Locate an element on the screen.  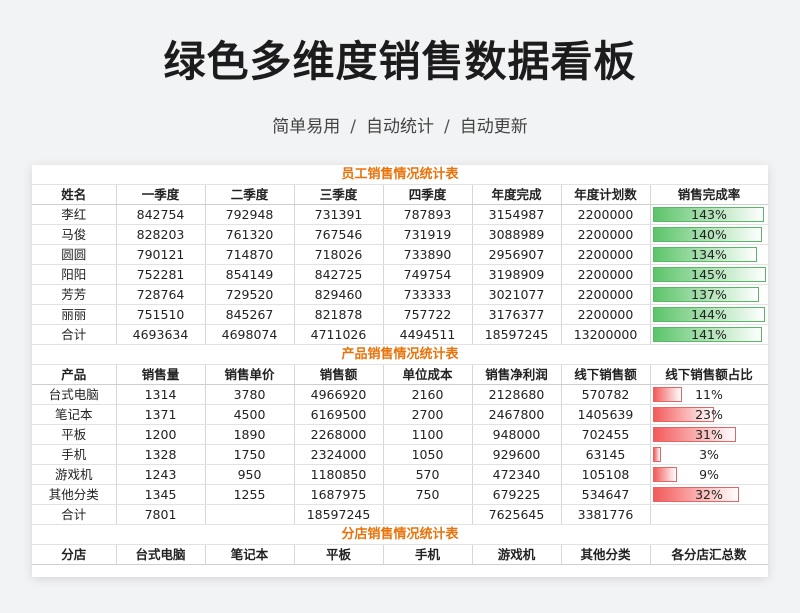
column-header: 年度完成 is located at coordinates (517, 194).